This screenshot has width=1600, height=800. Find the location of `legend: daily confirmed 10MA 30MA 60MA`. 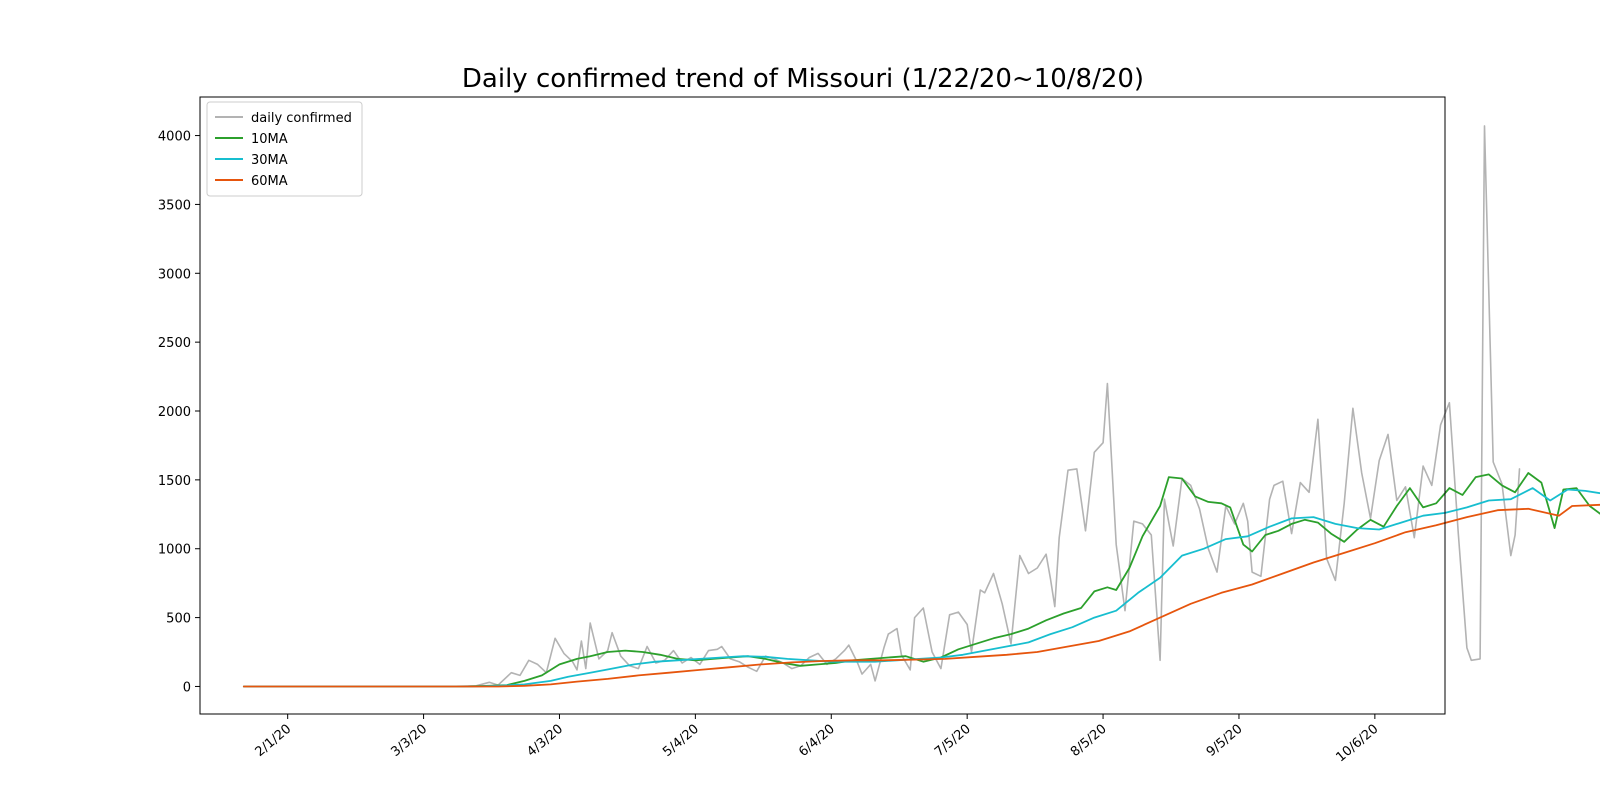

legend: daily confirmed 10MA 30MA 60MA is located at coordinates (284, 149).